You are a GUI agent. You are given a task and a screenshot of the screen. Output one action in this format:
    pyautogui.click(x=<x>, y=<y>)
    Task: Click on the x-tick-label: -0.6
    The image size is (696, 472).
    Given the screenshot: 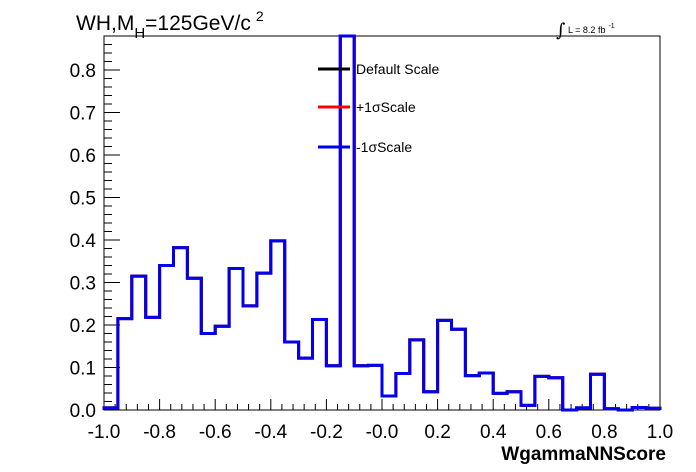 What is the action you would take?
    pyautogui.click(x=215, y=432)
    